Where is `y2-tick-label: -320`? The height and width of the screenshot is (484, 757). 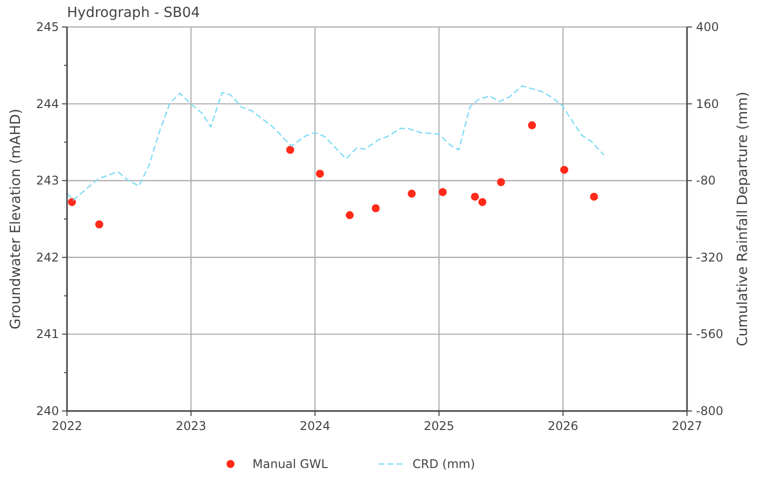
y2-tick-label: -320 is located at coordinates (710, 257).